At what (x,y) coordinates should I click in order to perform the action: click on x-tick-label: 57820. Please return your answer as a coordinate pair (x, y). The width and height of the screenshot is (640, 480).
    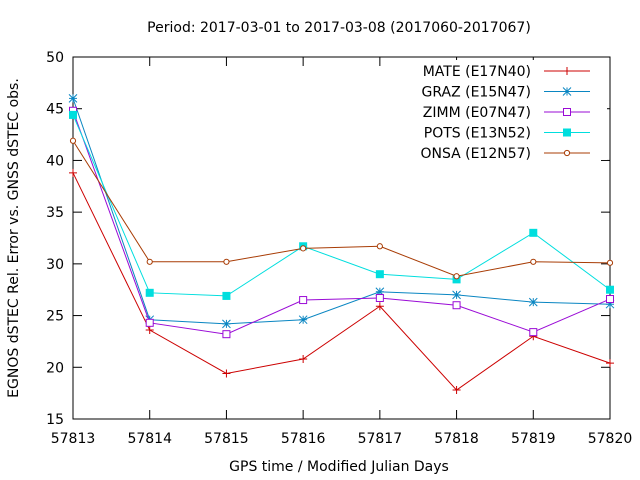
    Looking at the image, I should click on (610, 439).